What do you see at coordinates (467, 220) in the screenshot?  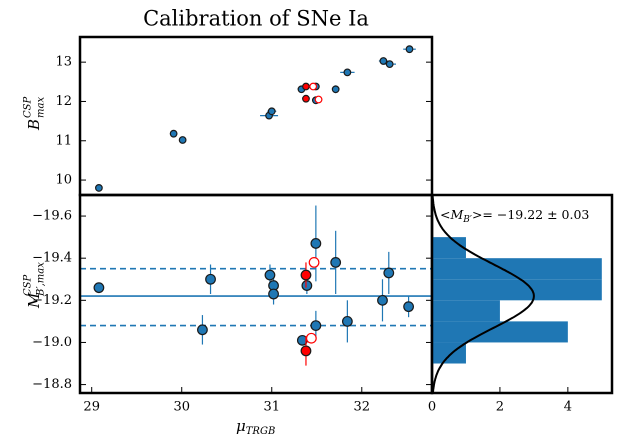 I see `annotation-sub: B′` at bounding box center [467, 220].